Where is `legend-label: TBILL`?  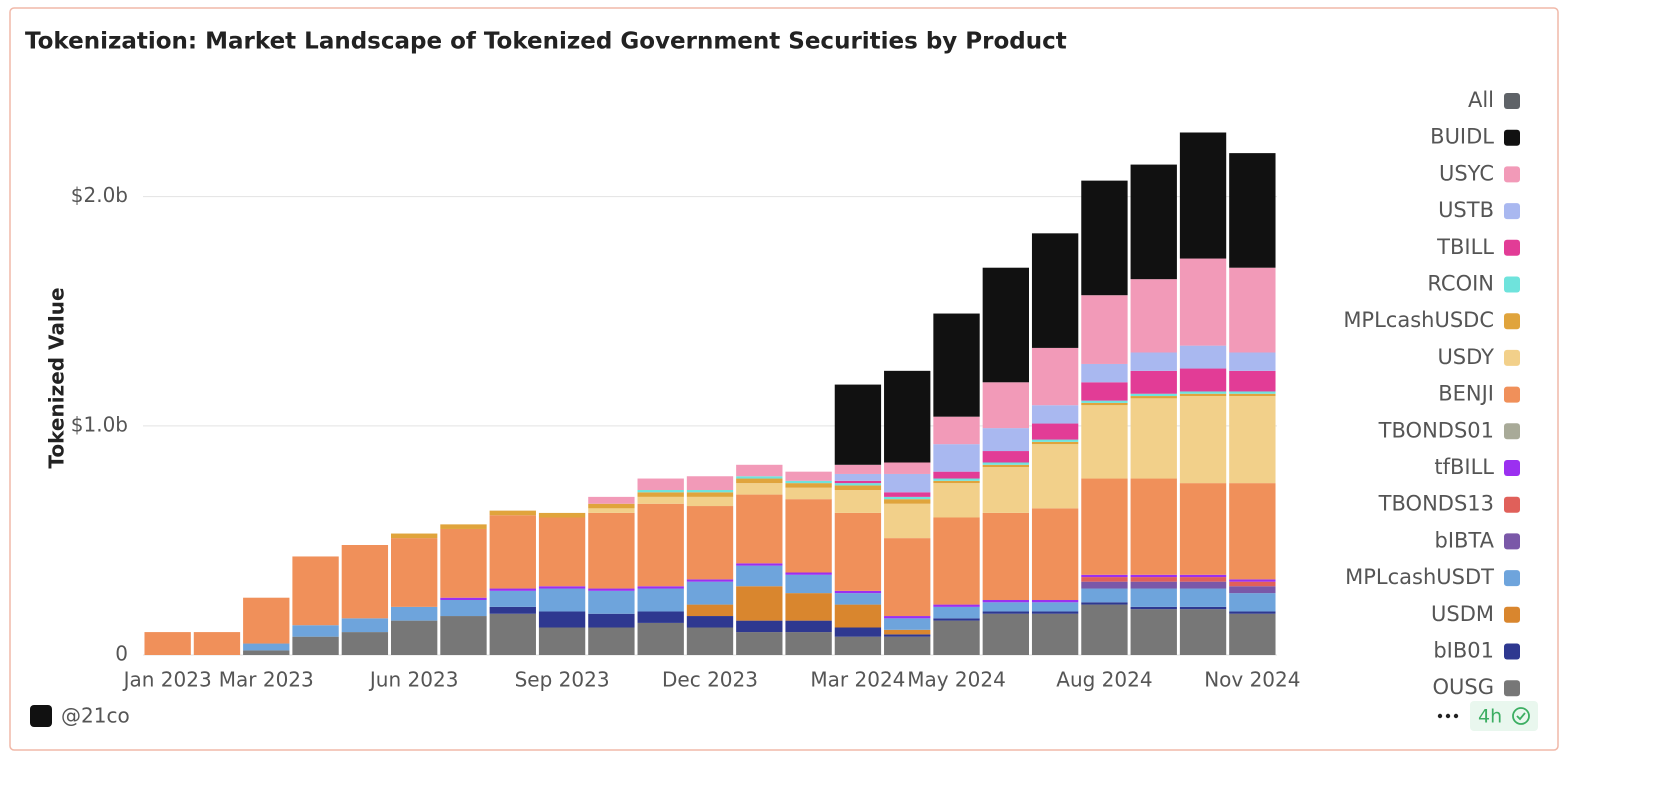 legend-label: TBILL is located at coordinates (1465, 247).